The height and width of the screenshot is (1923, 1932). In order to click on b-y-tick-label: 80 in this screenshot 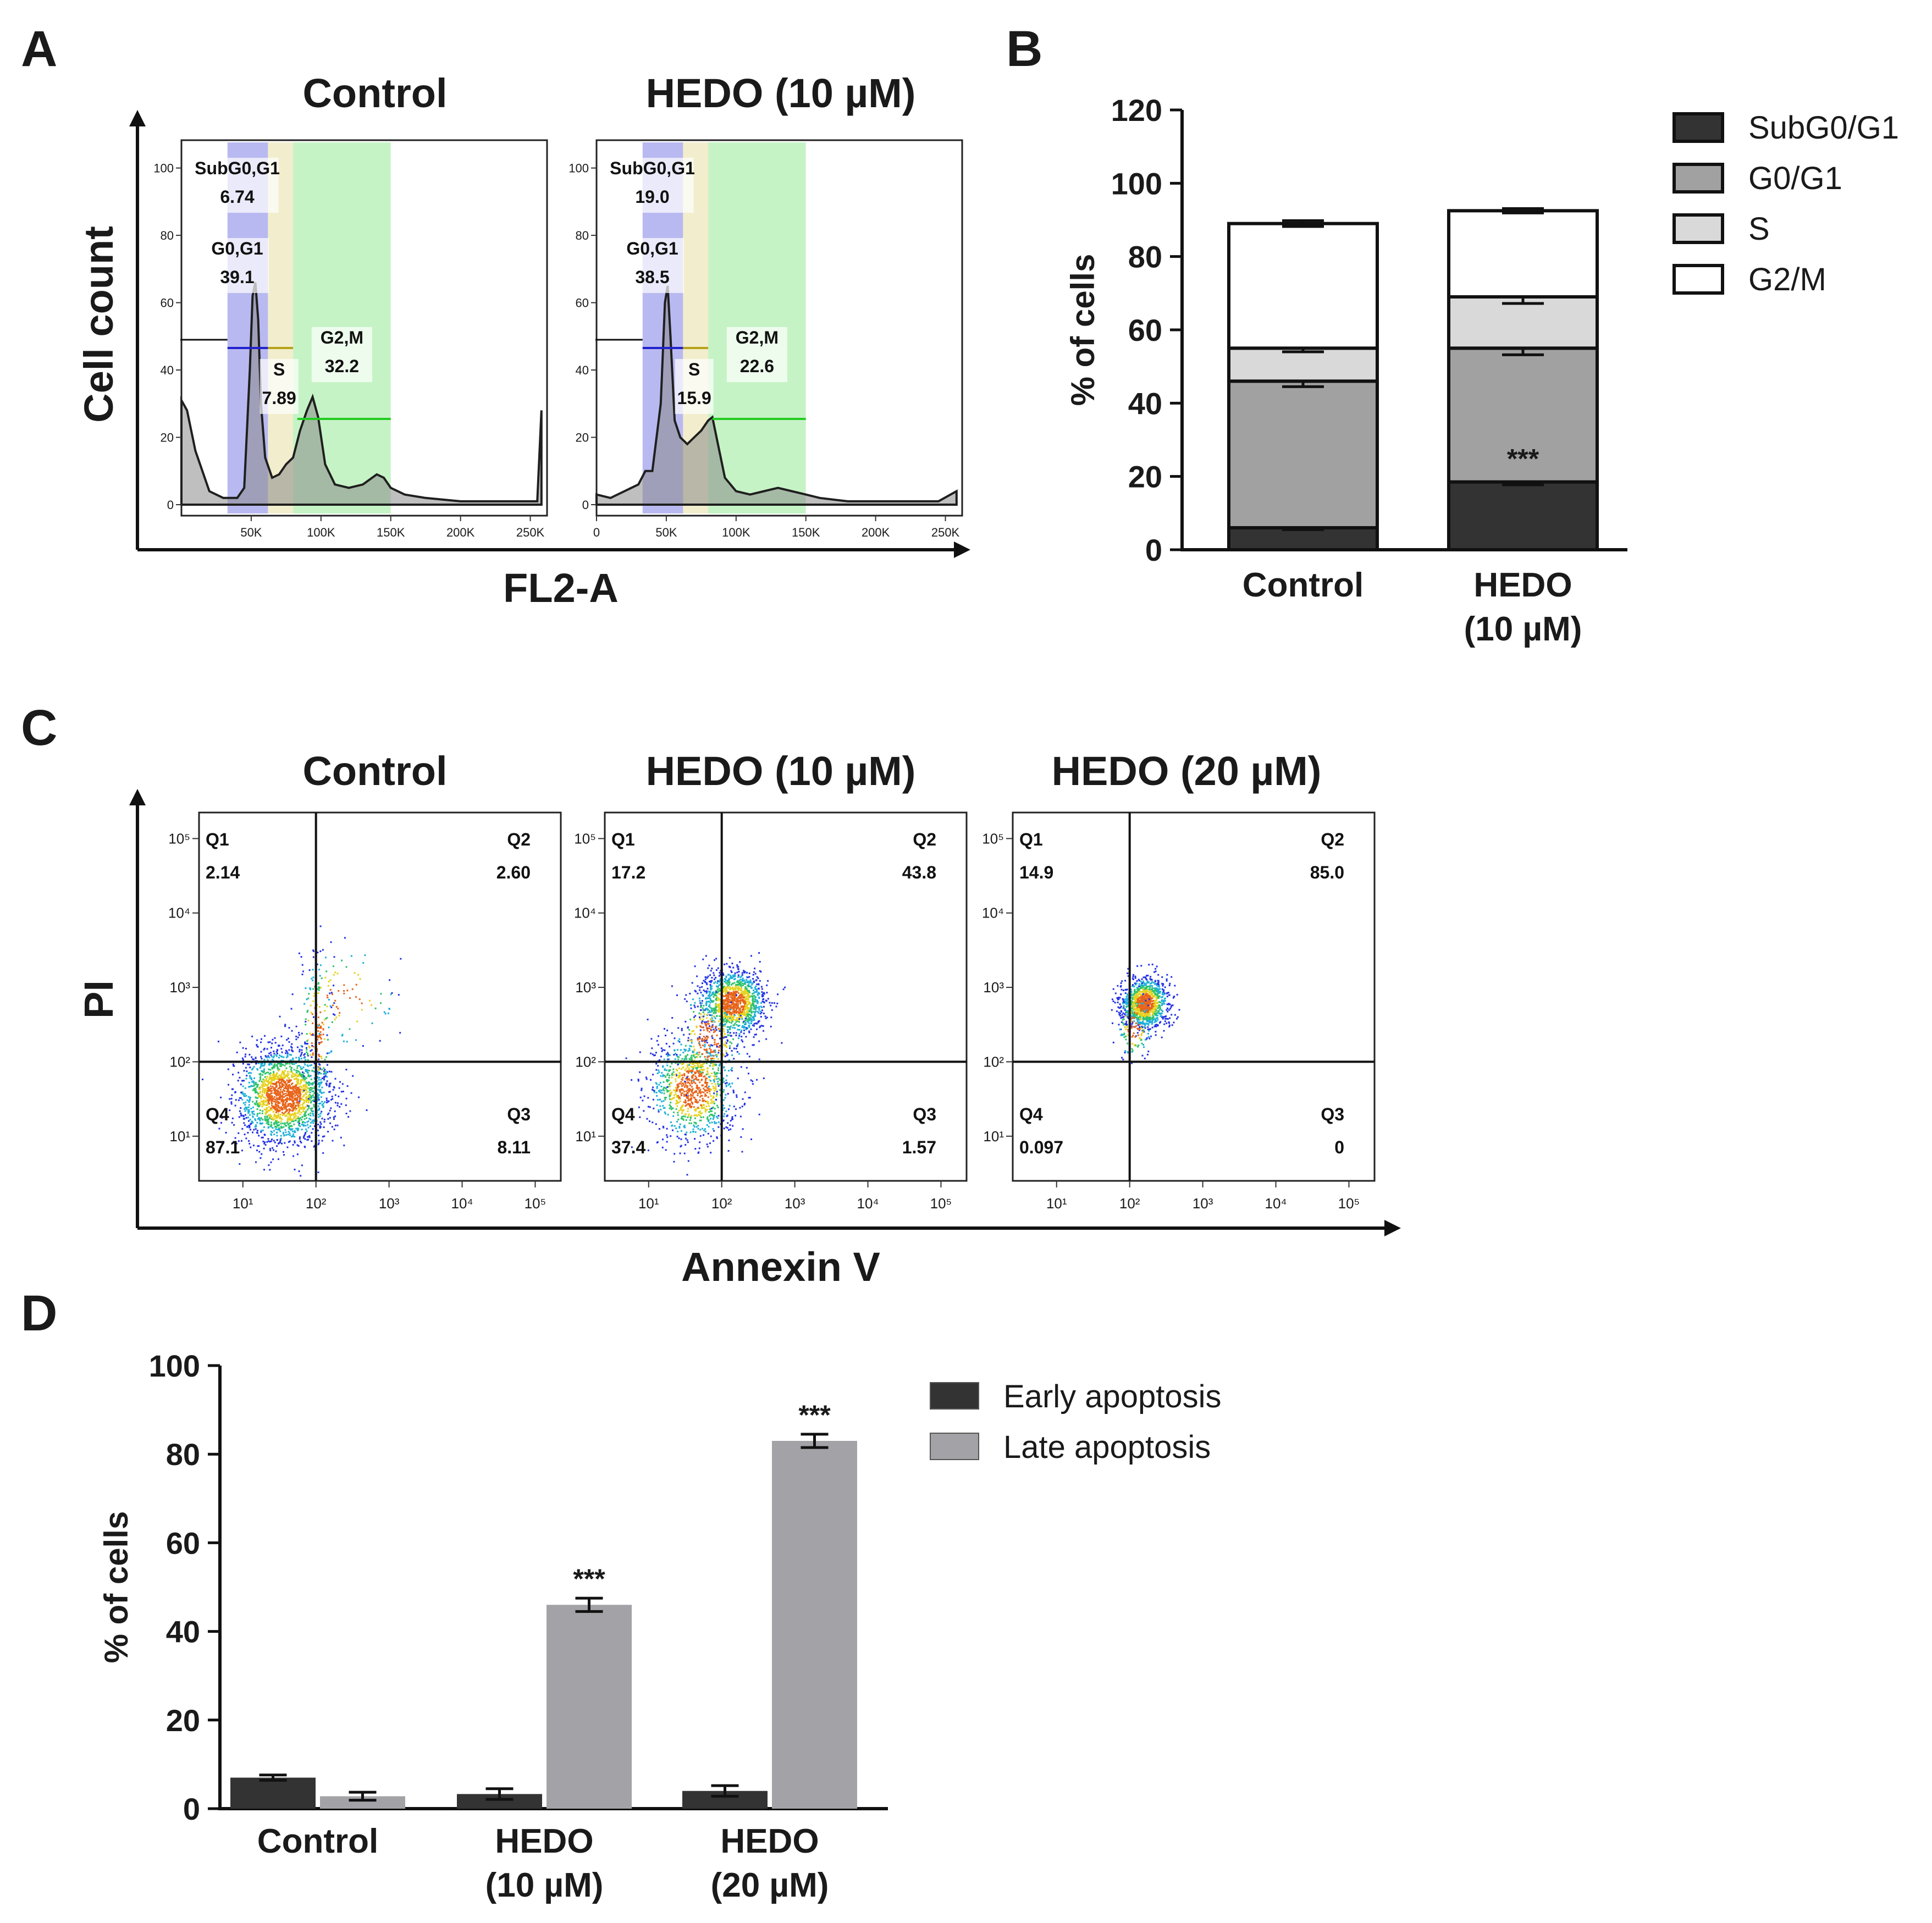, I will do `click(1145, 257)`.